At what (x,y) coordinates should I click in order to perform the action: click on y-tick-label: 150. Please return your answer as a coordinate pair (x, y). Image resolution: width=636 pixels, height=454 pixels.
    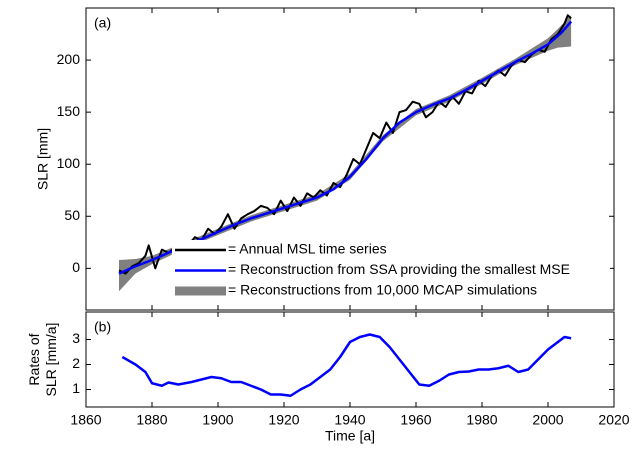
    Looking at the image, I should click on (69, 111).